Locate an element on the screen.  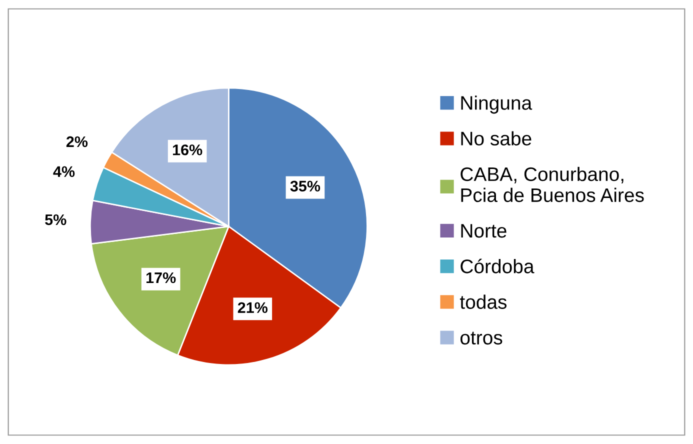
data-label: 16% is located at coordinates (187, 150).